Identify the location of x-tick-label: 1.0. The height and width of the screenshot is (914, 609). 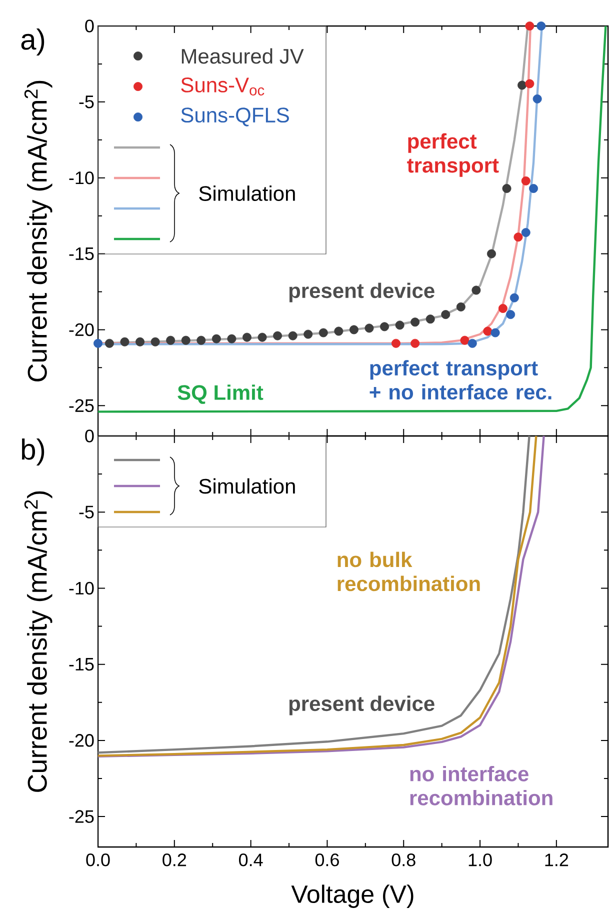
(480, 860).